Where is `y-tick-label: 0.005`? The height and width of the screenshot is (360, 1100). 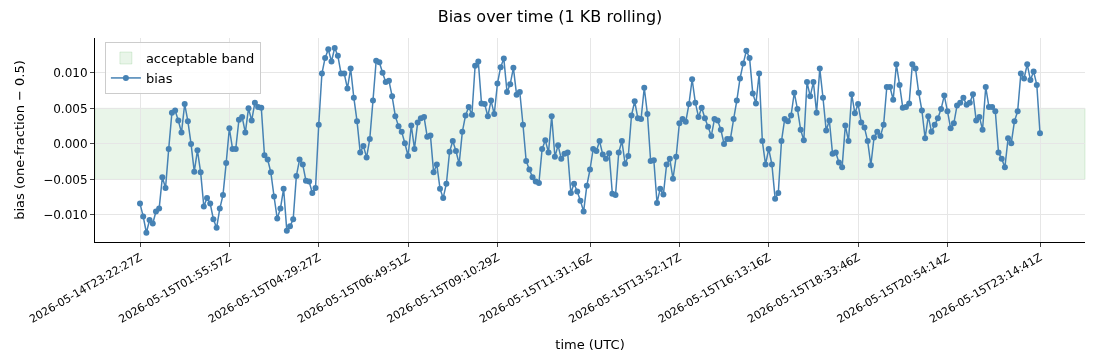 y-tick-label: 0.005 is located at coordinates (70, 108).